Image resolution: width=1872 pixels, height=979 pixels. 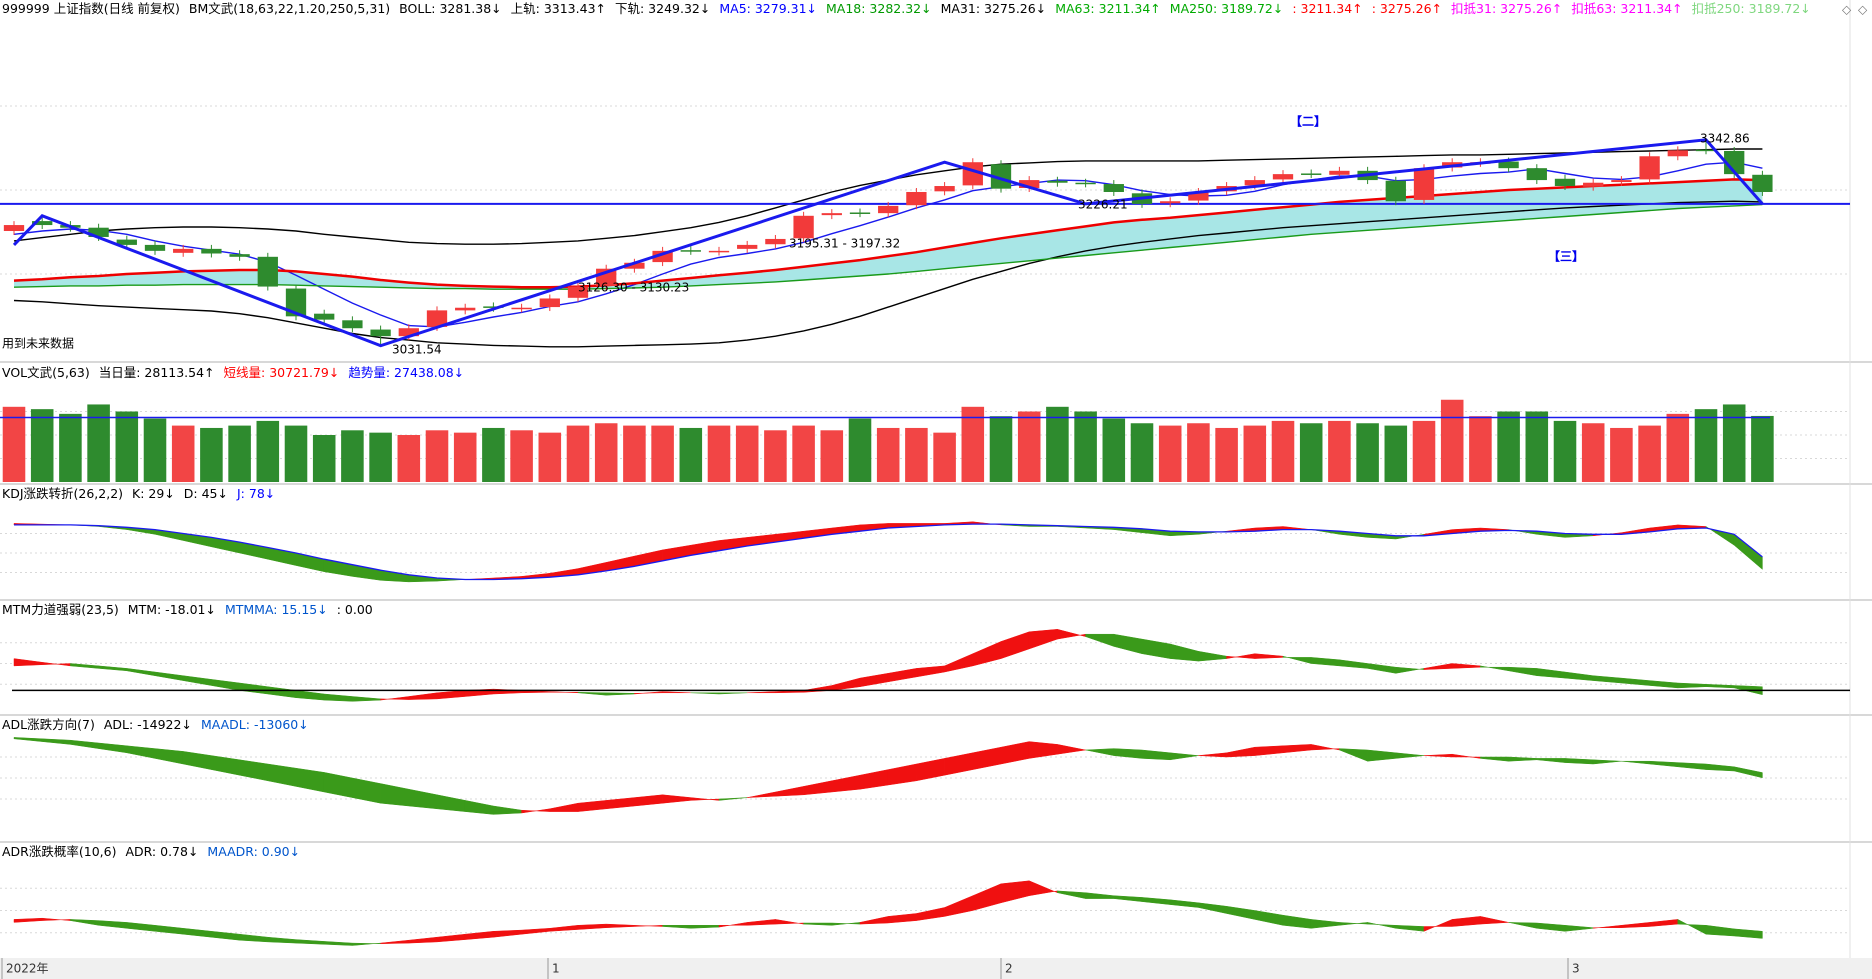 I want to click on indicator-header: ADL涨跌方向(7) ADL: -14922↓ MAADL: -13060↓, so click(x=160, y=725).